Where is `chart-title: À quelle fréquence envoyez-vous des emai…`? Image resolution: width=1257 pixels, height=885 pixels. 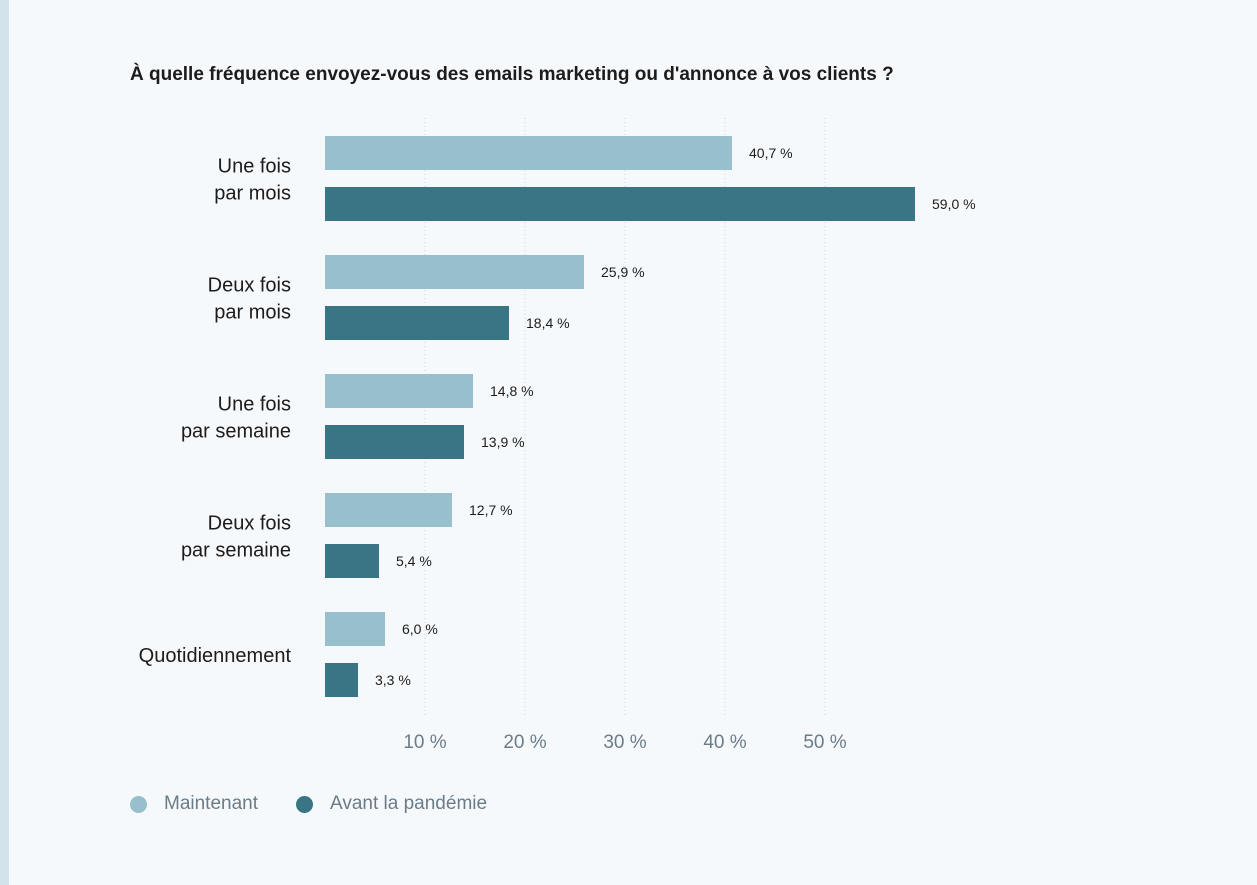 chart-title: À quelle fréquence envoyez-vous des emai… is located at coordinates (512, 74).